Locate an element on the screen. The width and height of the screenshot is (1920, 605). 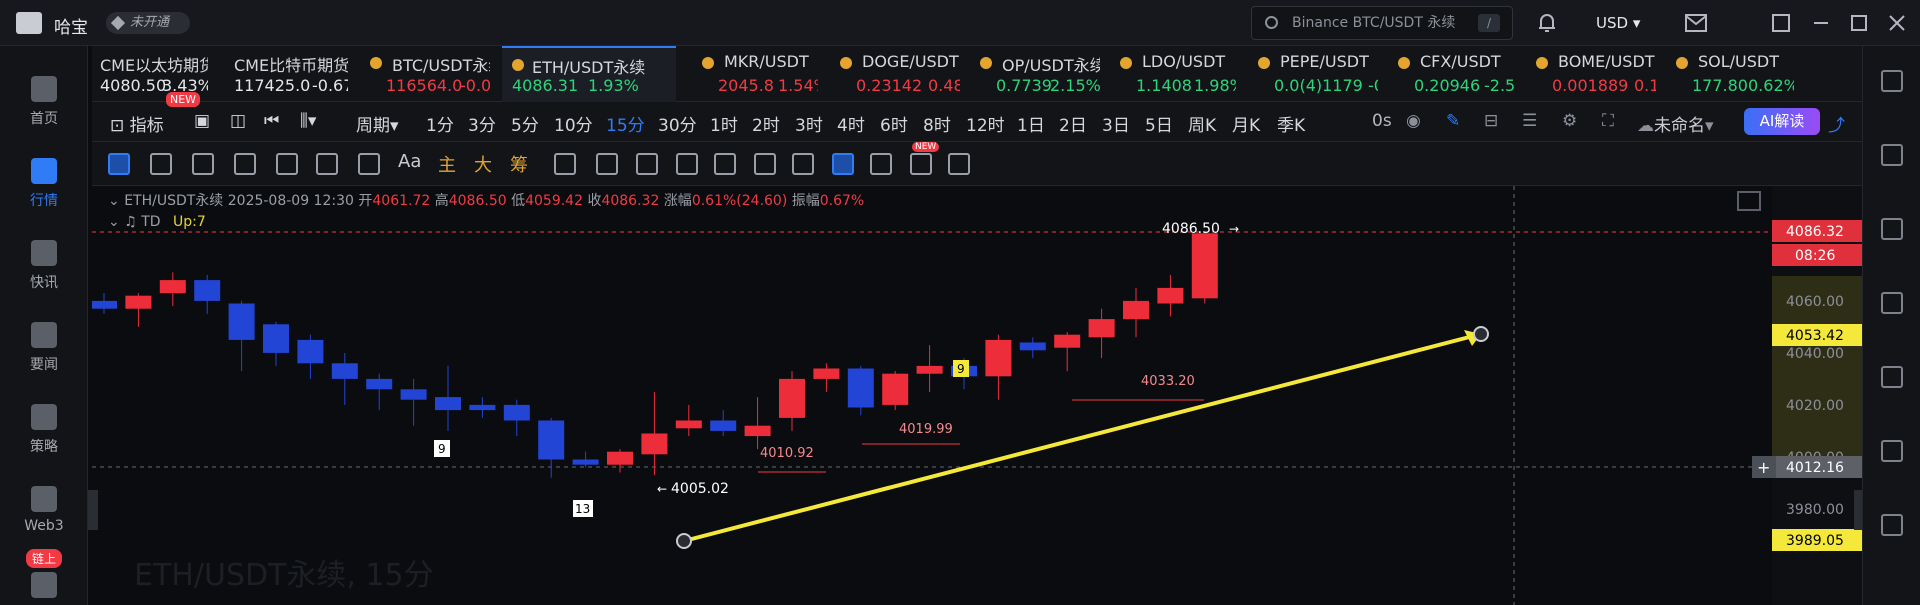
maximize-icon is located at coordinates (1859, 23).